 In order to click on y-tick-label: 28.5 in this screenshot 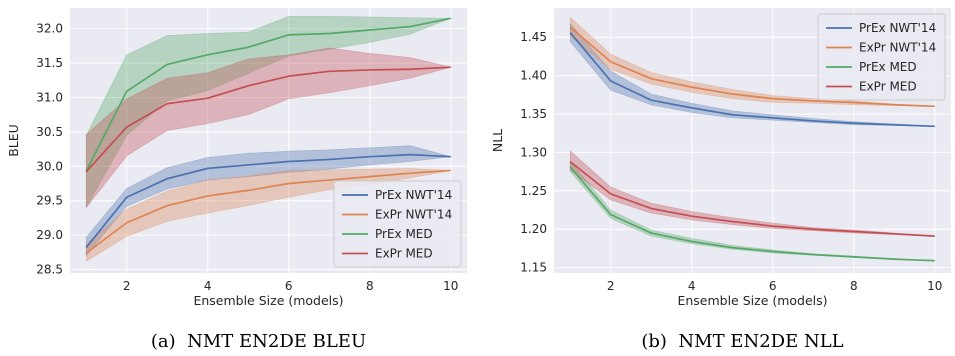, I will do `click(49, 270)`.